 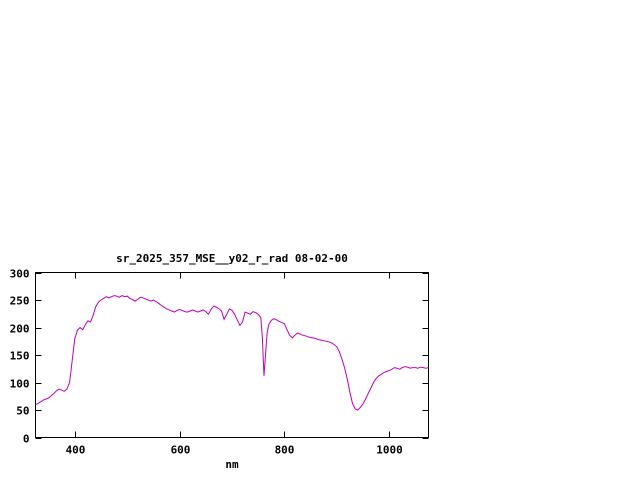 I want to click on y-tick-label: 100, so click(x=20, y=384).